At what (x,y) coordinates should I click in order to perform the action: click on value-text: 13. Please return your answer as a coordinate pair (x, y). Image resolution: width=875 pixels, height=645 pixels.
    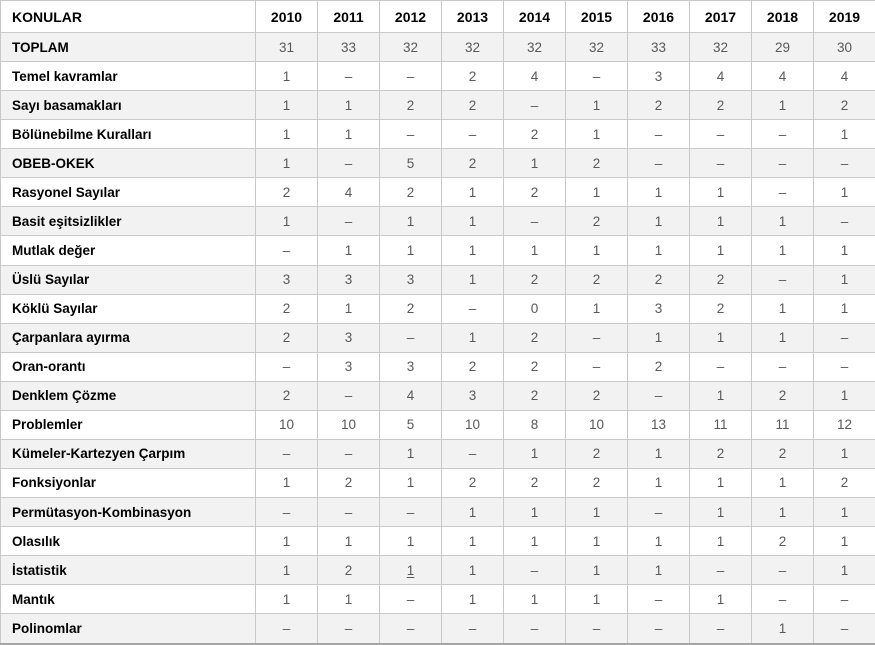
    Looking at the image, I should click on (658, 425).